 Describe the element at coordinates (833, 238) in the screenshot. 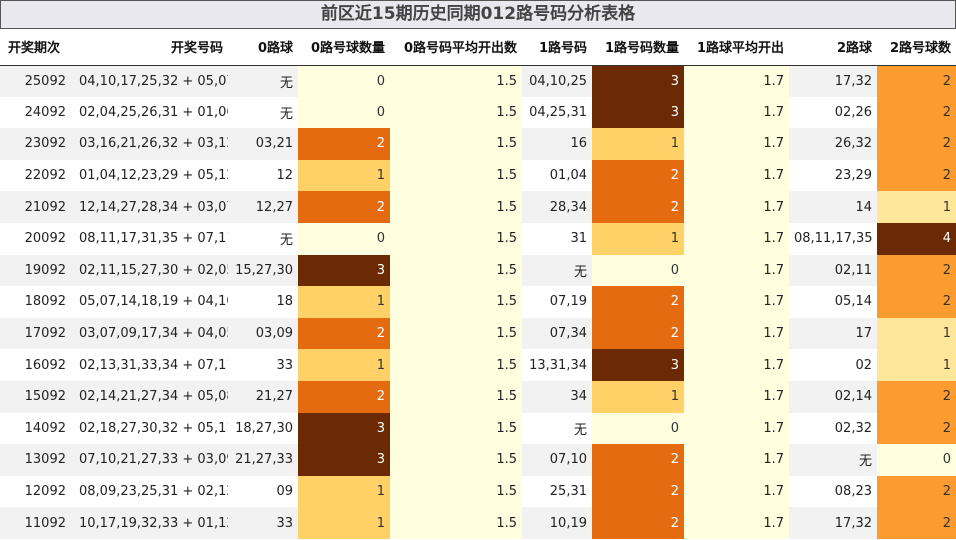

I see `route2-balls-cell: 08,11,17,35` at that location.